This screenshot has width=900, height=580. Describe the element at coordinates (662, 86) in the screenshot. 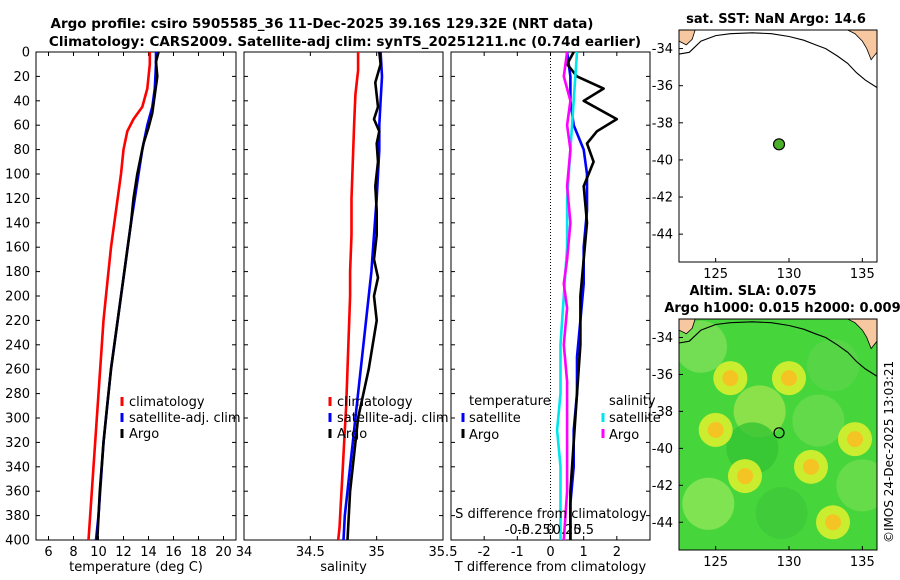

I see `sst-map-ytick-label: -36` at that location.